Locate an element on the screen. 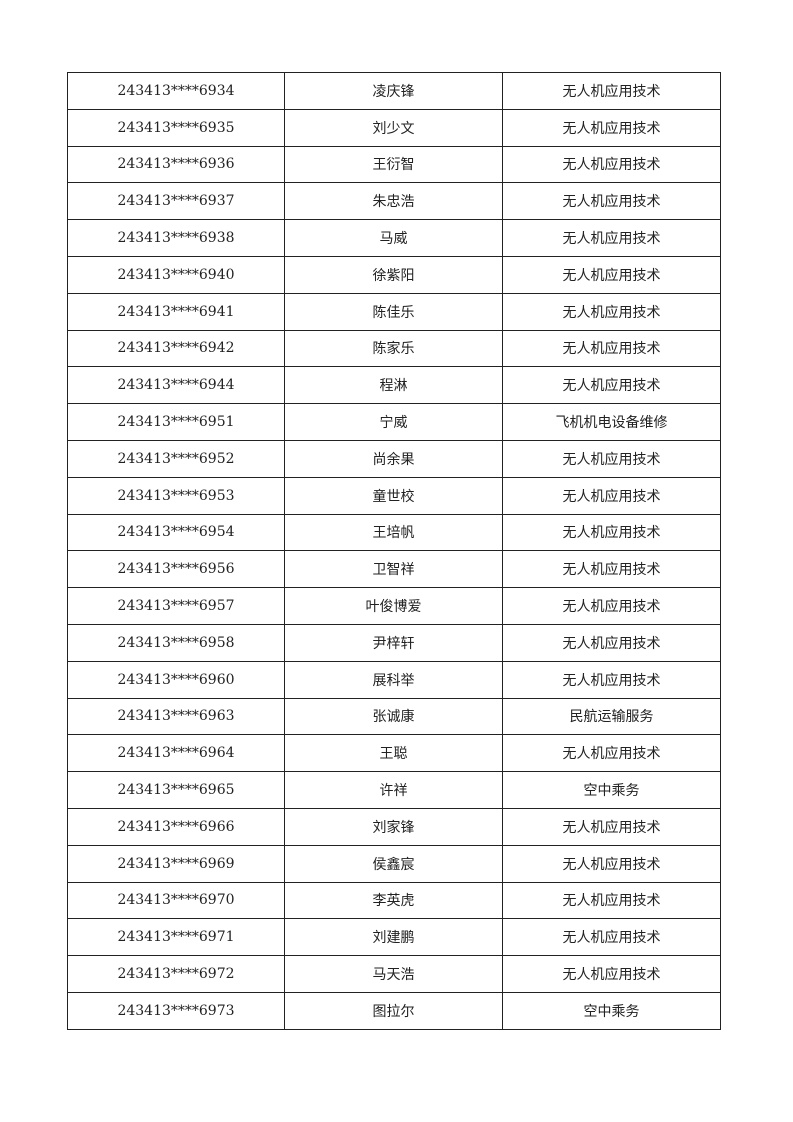  table-row: 243413****6956 卫智祥 无人机应用技术 is located at coordinates (394, 569).